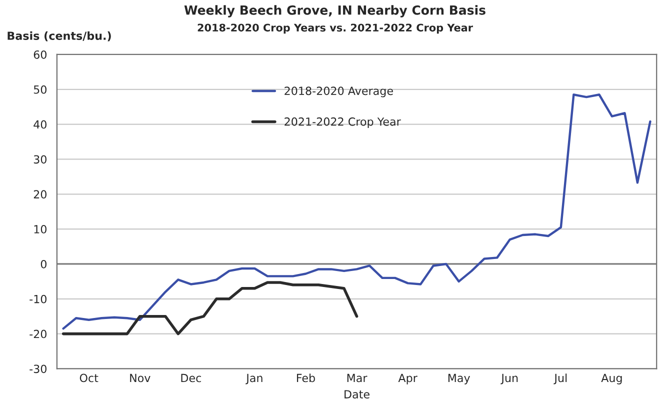 This screenshot has height=419, width=670. Describe the element at coordinates (38, 369) in the screenshot. I see `y-tick-label: -30` at that location.